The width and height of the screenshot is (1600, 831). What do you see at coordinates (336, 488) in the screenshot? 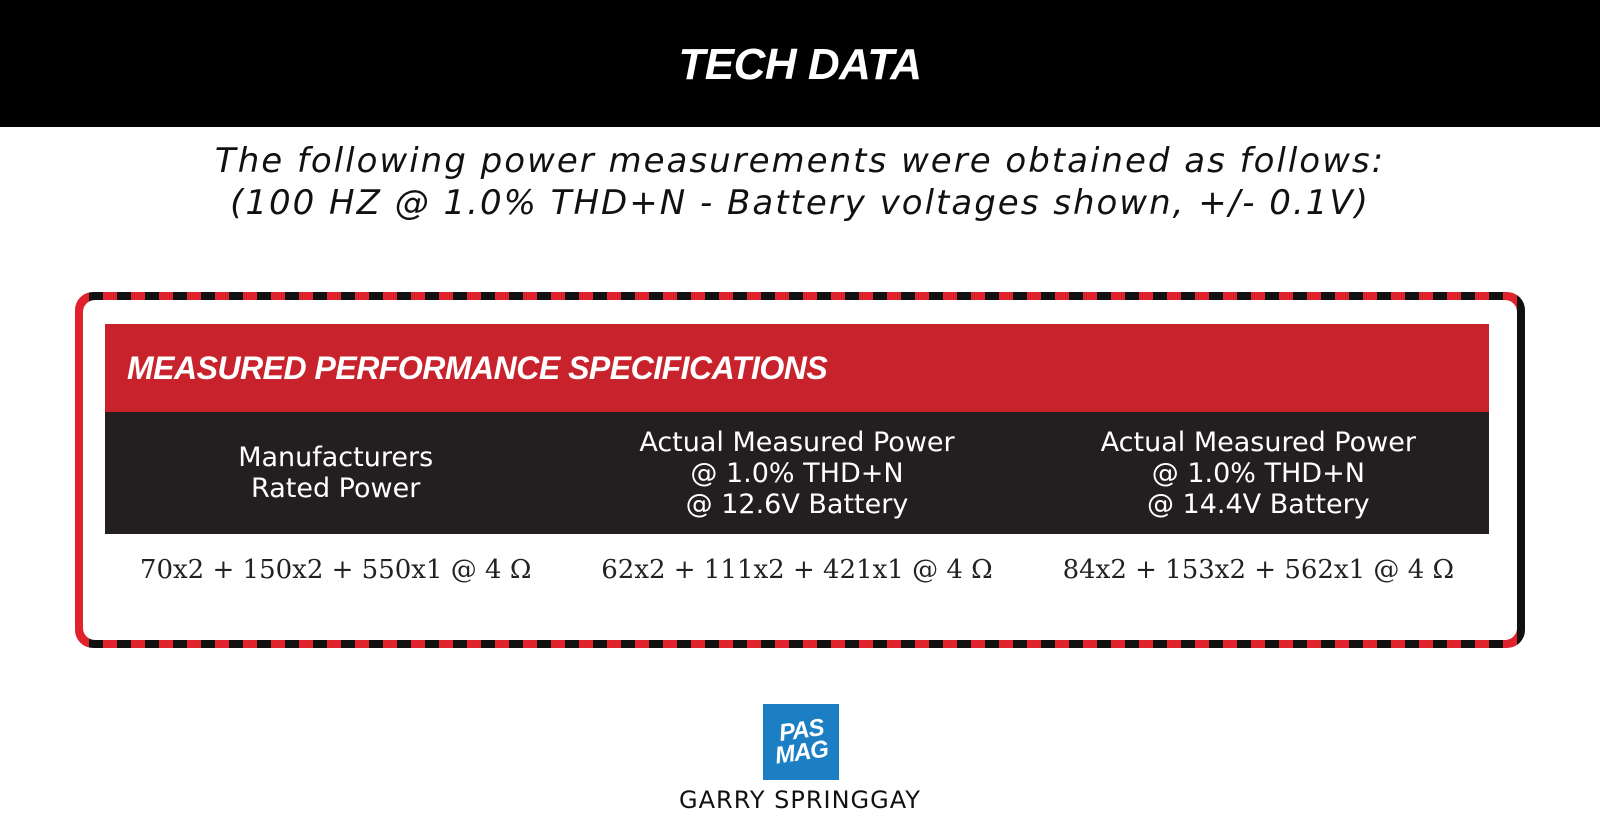
I see `column-header-line: Rated Power` at bounding box center [336, 488].